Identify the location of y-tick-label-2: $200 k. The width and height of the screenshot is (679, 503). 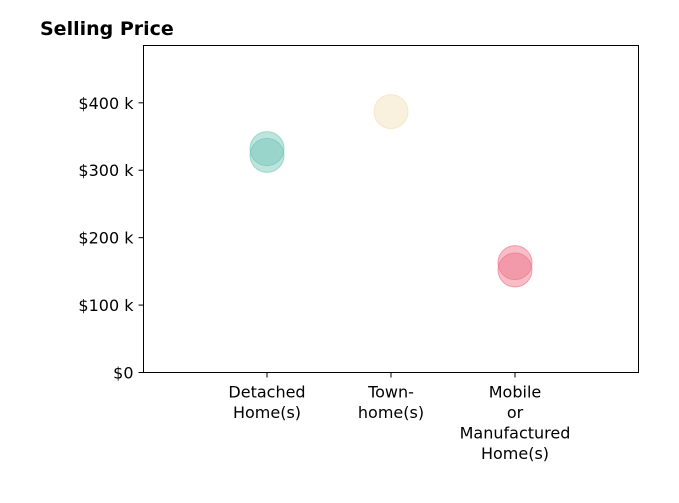
(106, 238).